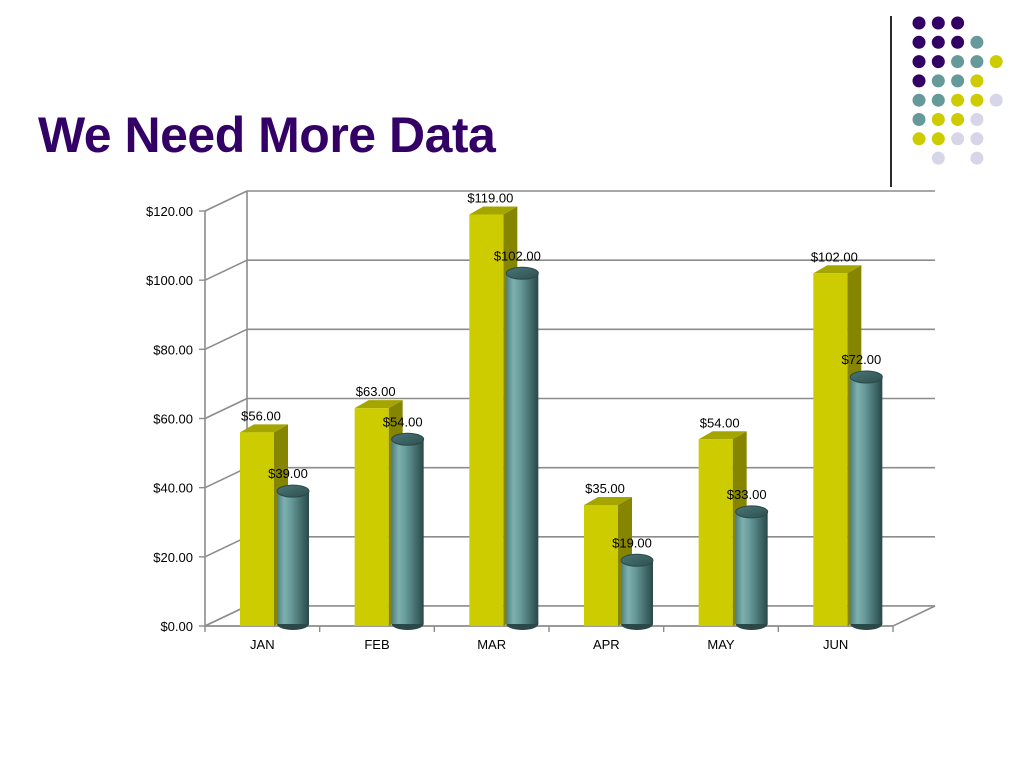 The width and height of the screenshot is (1024, 768). I want to click on x-tick-label: JAN, so click(262, 644).